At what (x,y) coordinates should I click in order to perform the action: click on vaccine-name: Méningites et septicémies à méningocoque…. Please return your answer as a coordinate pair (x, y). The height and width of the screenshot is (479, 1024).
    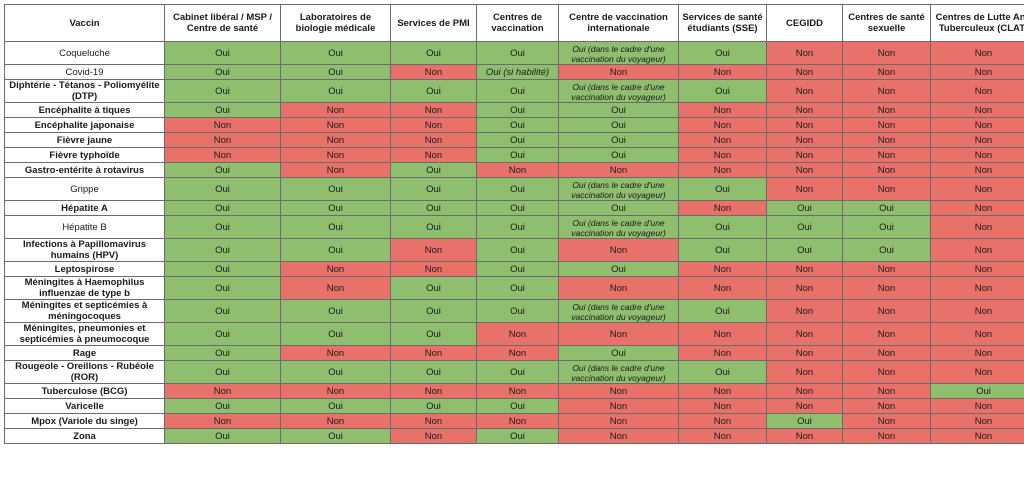
    Looking at the image, I should click on (84, 311).